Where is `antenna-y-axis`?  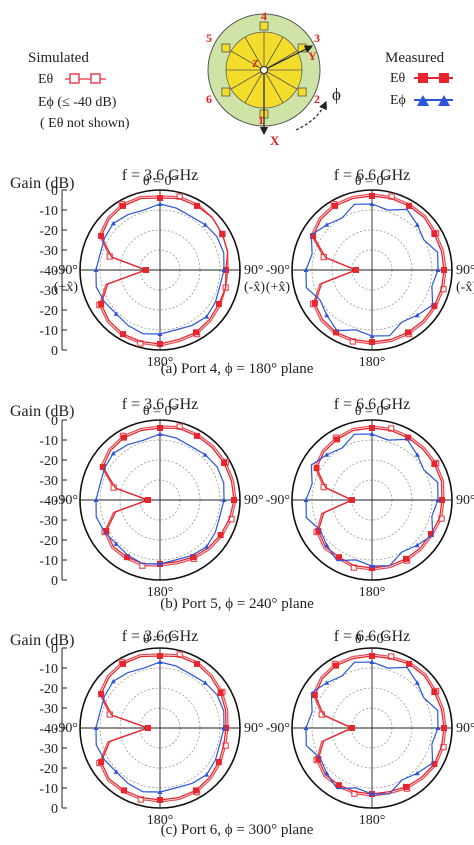
antenna-y-axis is located at coordinates (288, 58).